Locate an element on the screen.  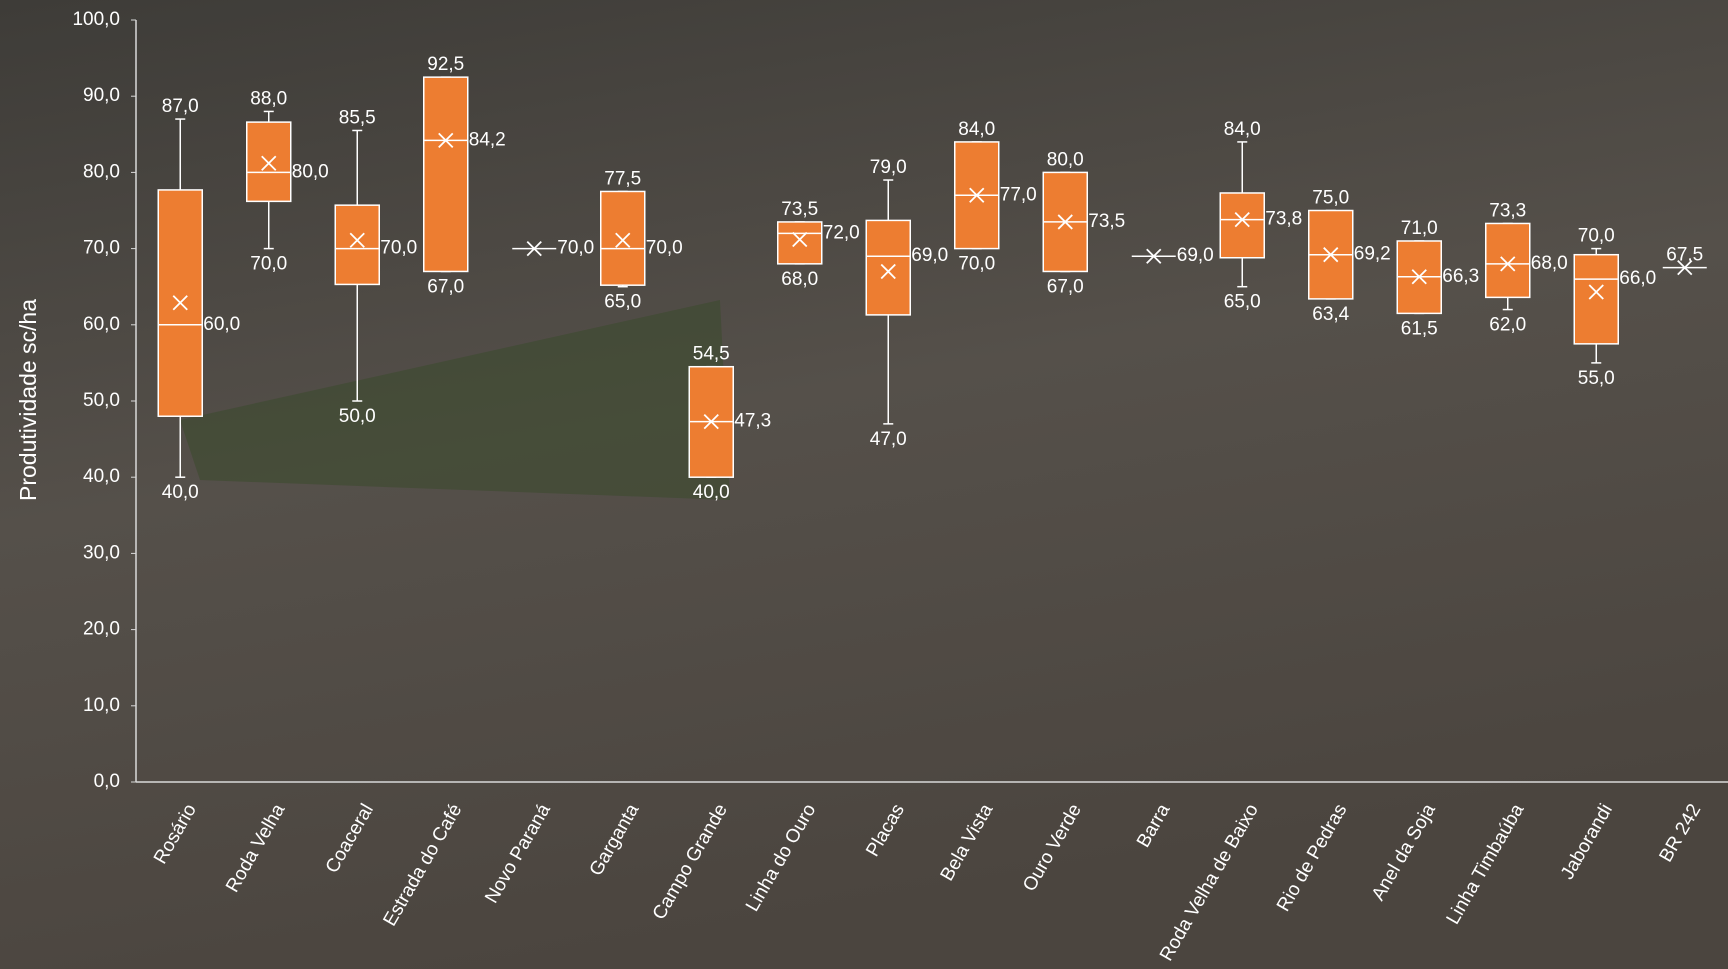
min-label: 47,0 is located at coordinates (888, 439).